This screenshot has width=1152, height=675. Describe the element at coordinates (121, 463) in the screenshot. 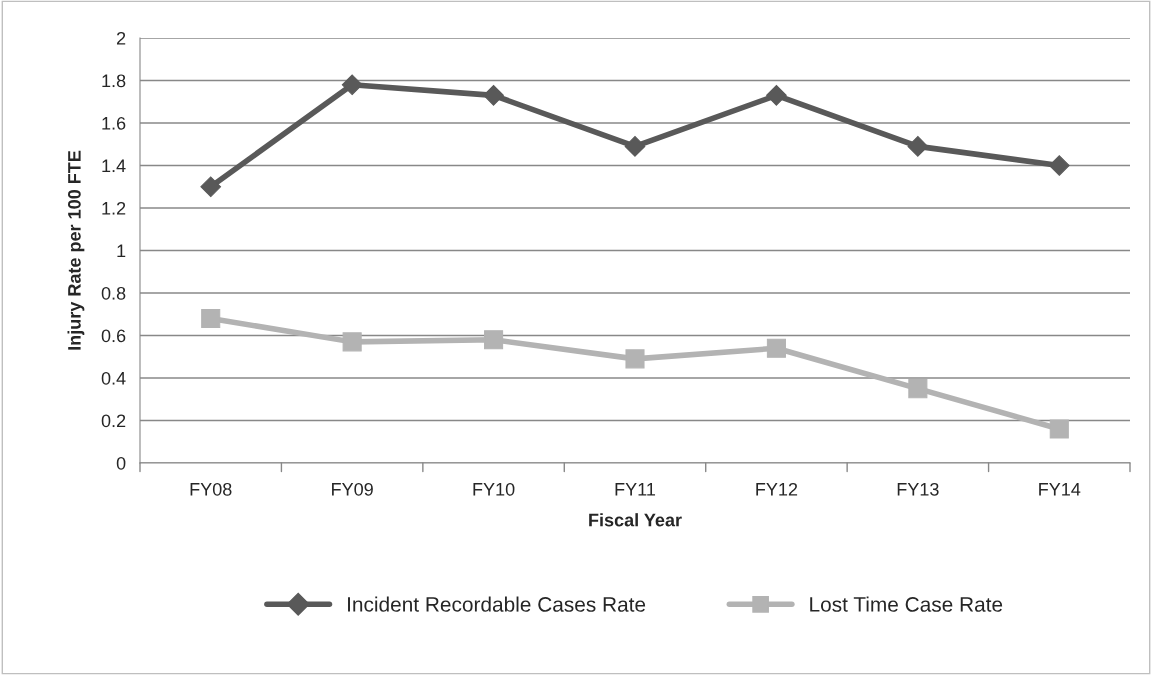

I see `y-tick-label: 0` at that location.